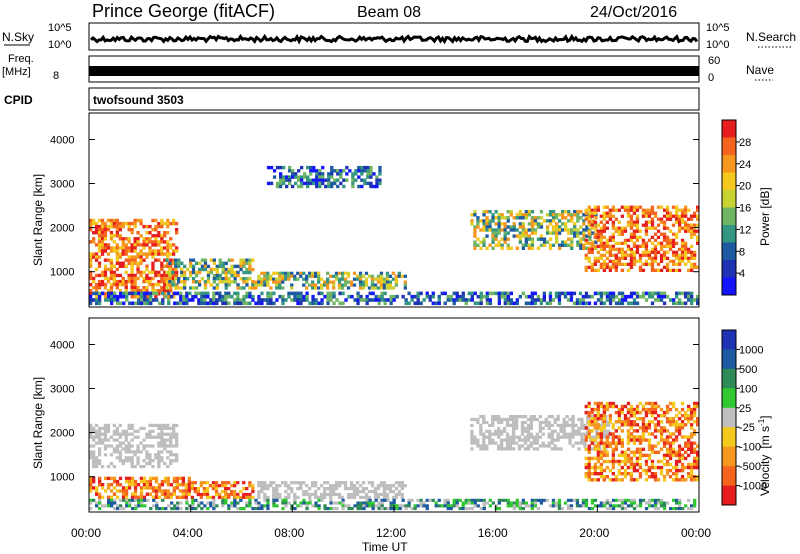 This screenshot has height=554, width=800. Describe the element at coordinates (62, 434) in the screenshot. I see `velocity-y-tick-label: 2000` at that location.